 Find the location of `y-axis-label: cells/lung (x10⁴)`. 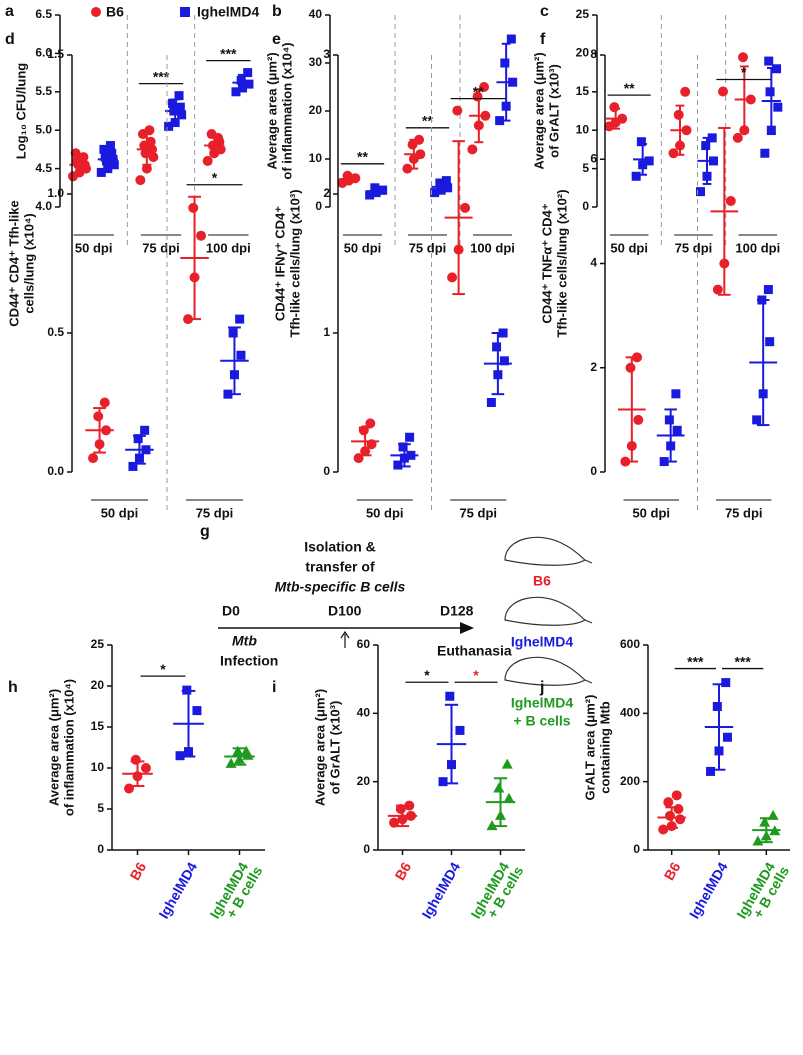

y-axis-label: cells/lung (x10⁴) is located at coordinates (28, 263).